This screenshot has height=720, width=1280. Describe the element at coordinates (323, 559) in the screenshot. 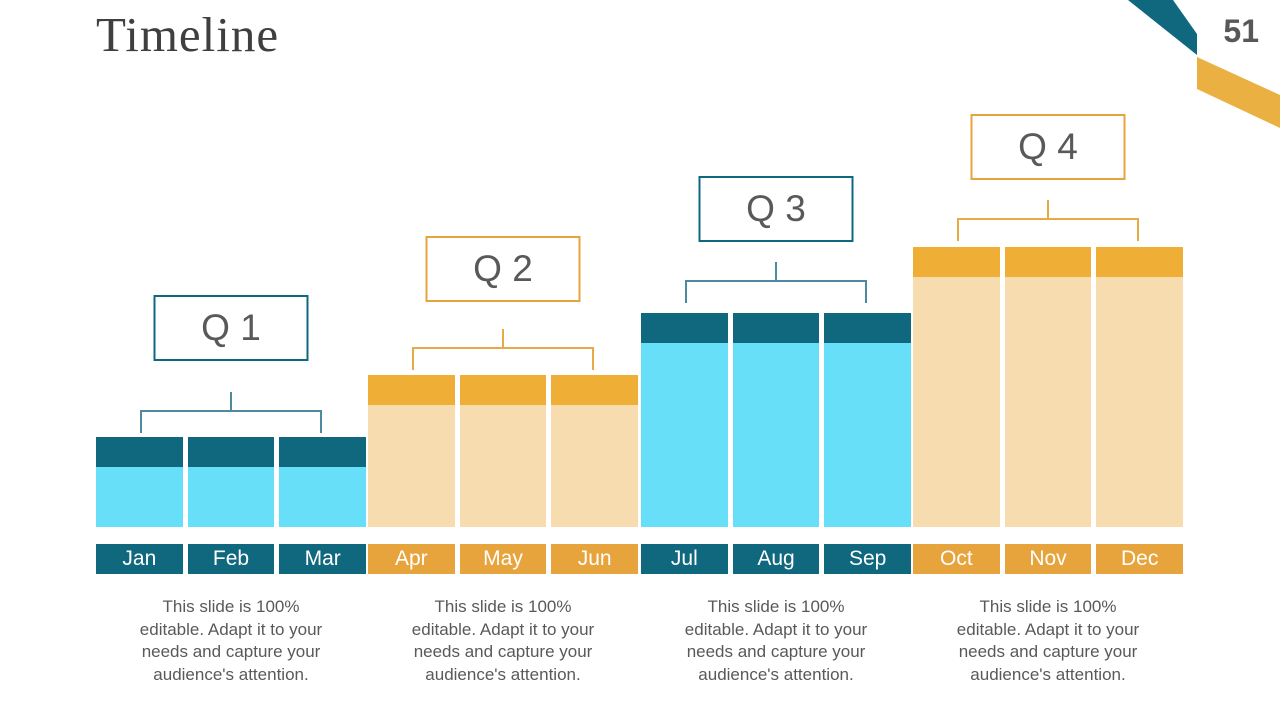

I see `month-label: Mar` at that location.